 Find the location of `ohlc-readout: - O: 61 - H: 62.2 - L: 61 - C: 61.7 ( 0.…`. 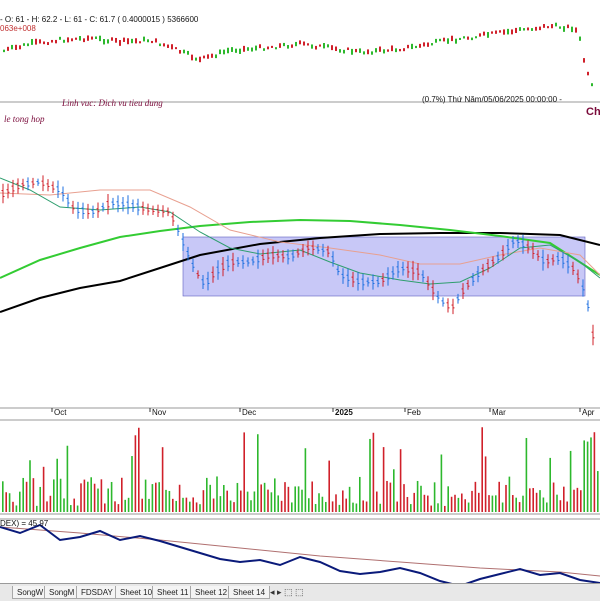

ohlc-readout: - O: 61 - H: 62.2 - L: 61 - C: 61.7 ( 0.… is located at coordinates (99, 19).